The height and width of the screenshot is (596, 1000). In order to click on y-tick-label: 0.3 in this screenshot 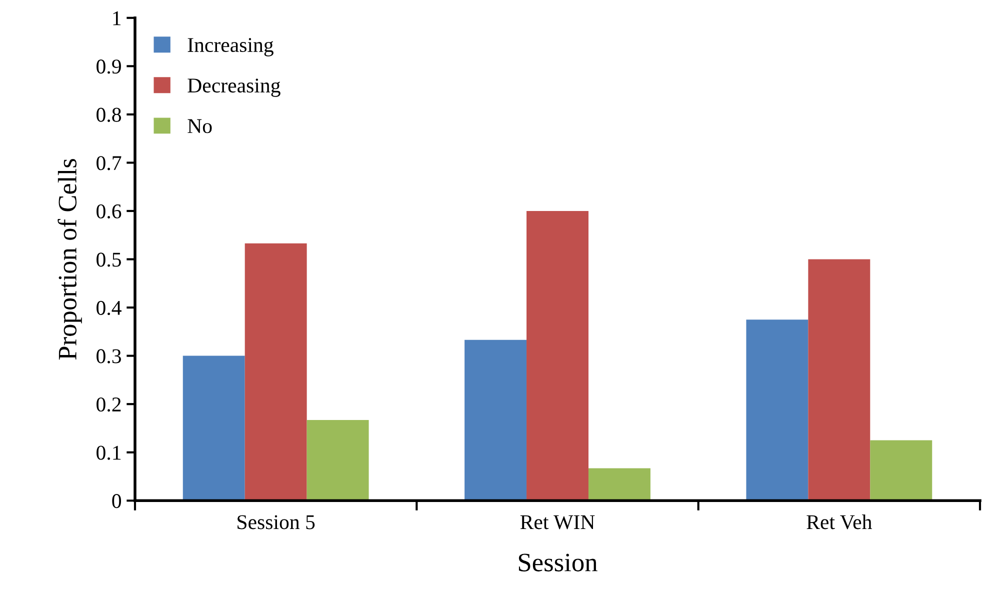, I will do `click(108, 356)`.